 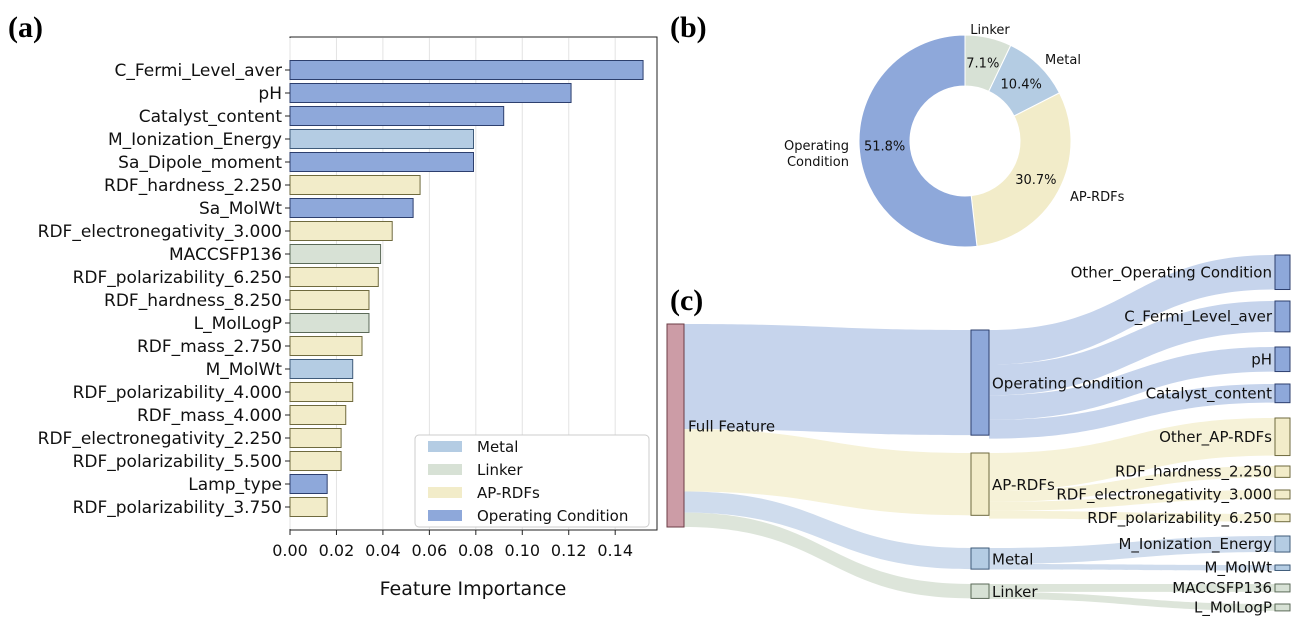 I want to click on donut-slice-label: Operating Condition, so click(x=816, y=154).